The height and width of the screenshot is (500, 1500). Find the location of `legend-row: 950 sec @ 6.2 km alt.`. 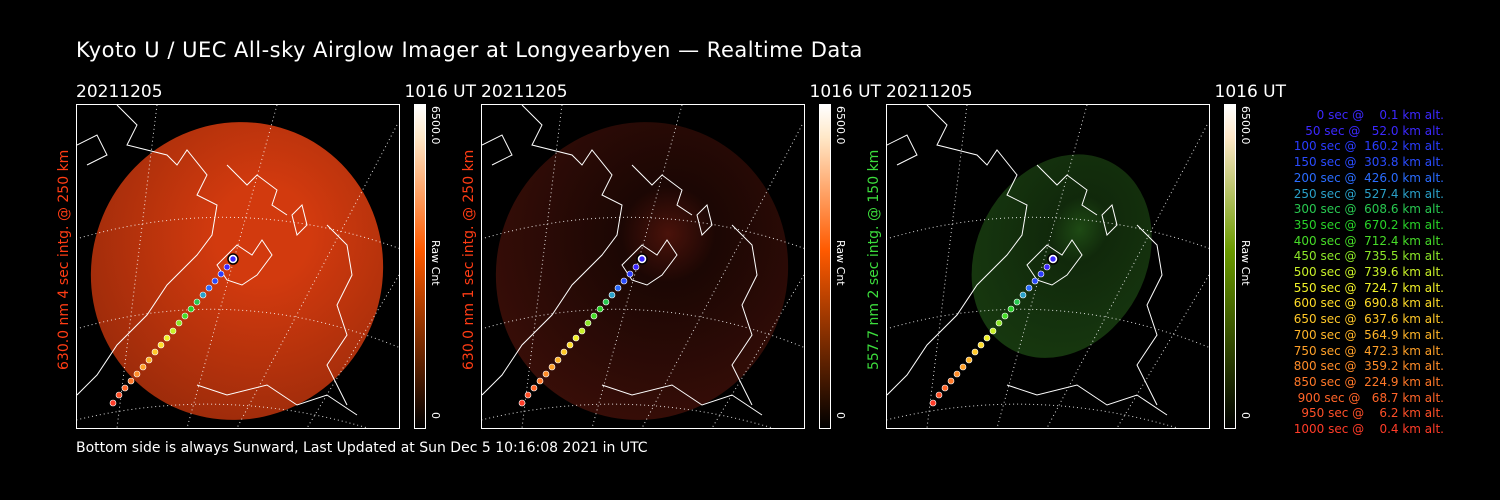

legend-row: 950 sec @ 6.2 km alt. is located at coordinates (1370, 413).